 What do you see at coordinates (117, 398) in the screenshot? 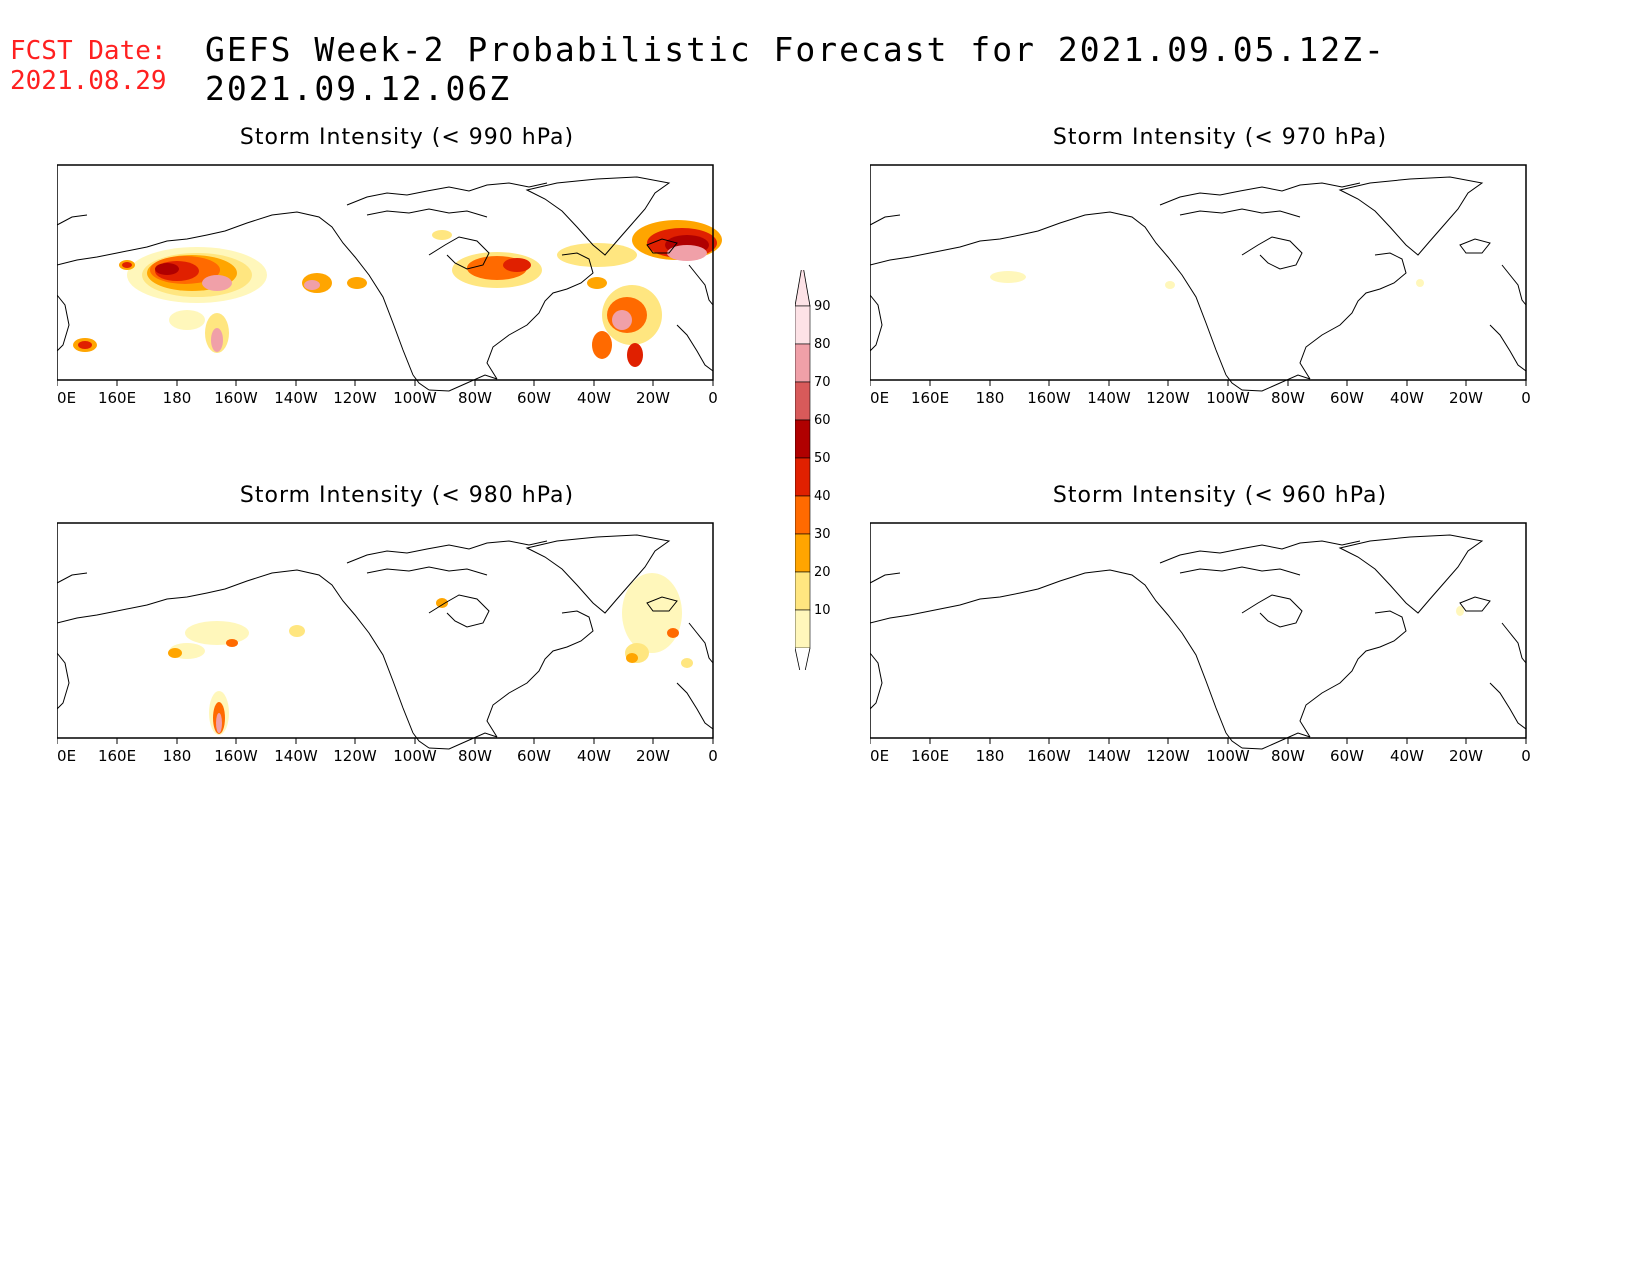
I see `lon-label: 160E` at bounding box center [117, 398].